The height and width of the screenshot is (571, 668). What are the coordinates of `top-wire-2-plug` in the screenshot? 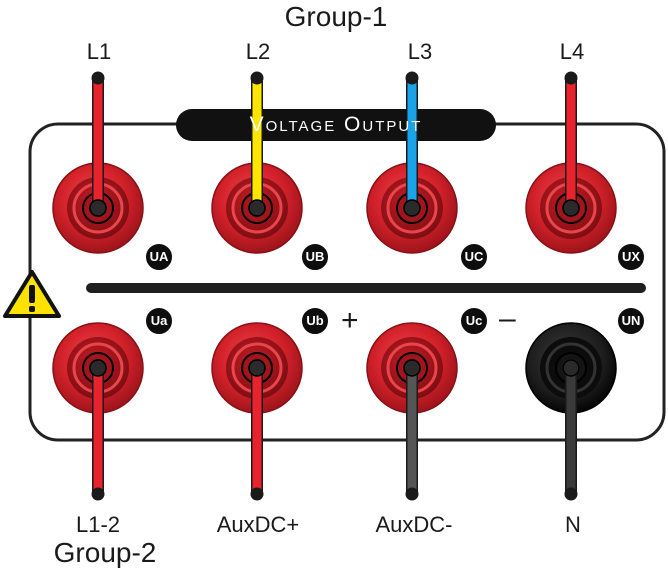 It's located at (257, 208).